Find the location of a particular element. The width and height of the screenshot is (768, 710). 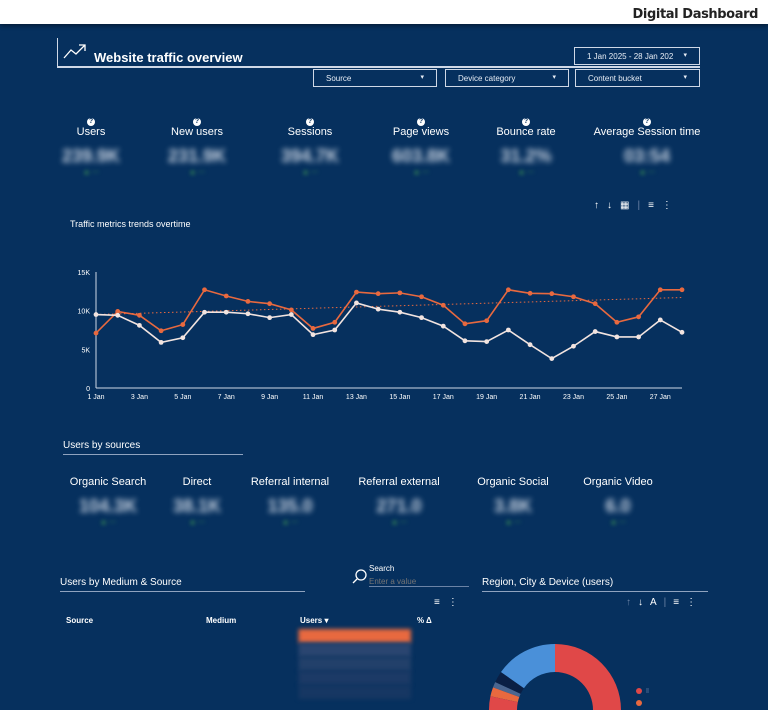

donut-slice-red is located at coordinates (588, 677).